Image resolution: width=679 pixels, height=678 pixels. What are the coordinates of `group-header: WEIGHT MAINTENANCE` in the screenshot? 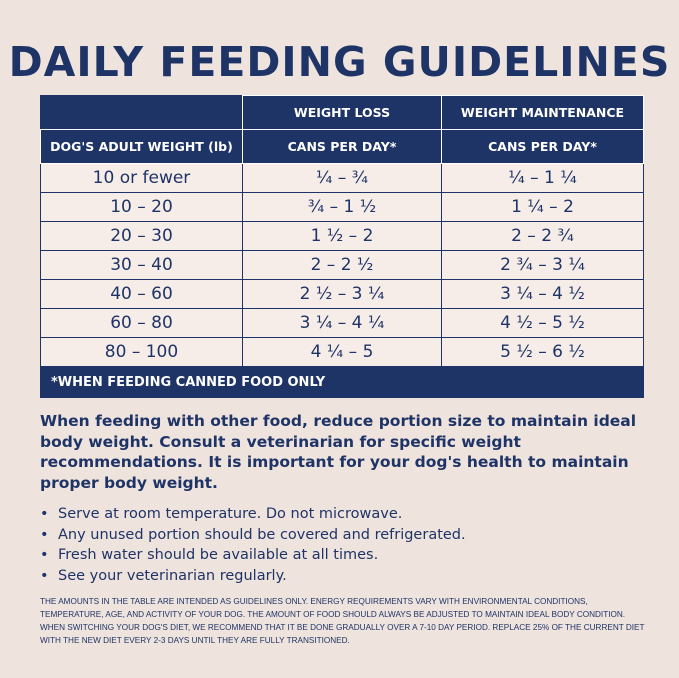 It's located at (542, 112).